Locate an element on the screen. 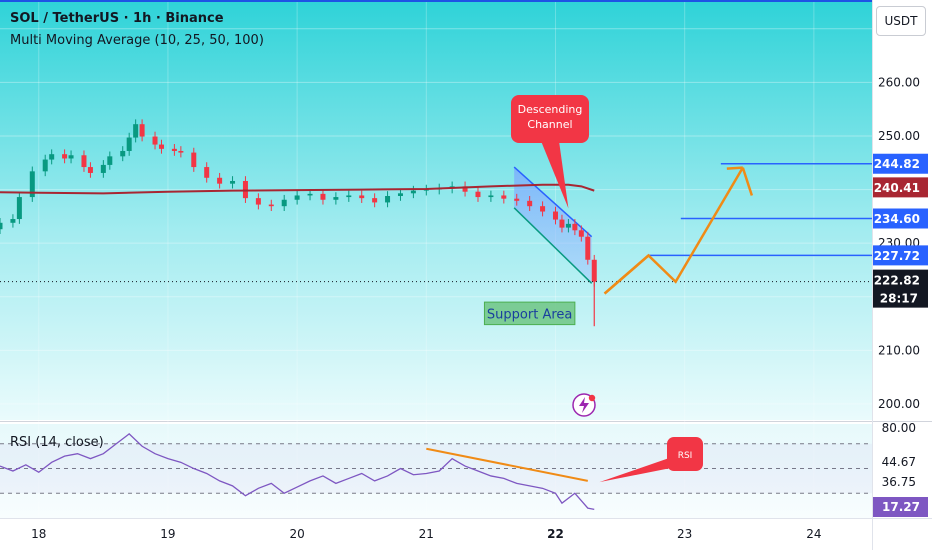 This screenshot has height=550, width=932. rsi-divergence-line is located at coordinates (507, 464).